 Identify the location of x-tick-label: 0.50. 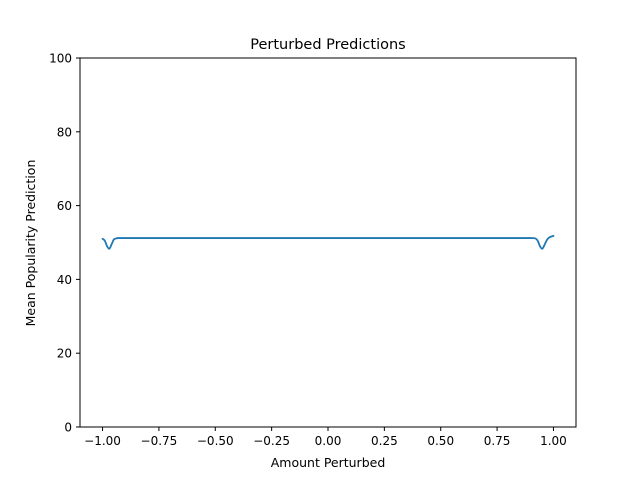
(440, 441).